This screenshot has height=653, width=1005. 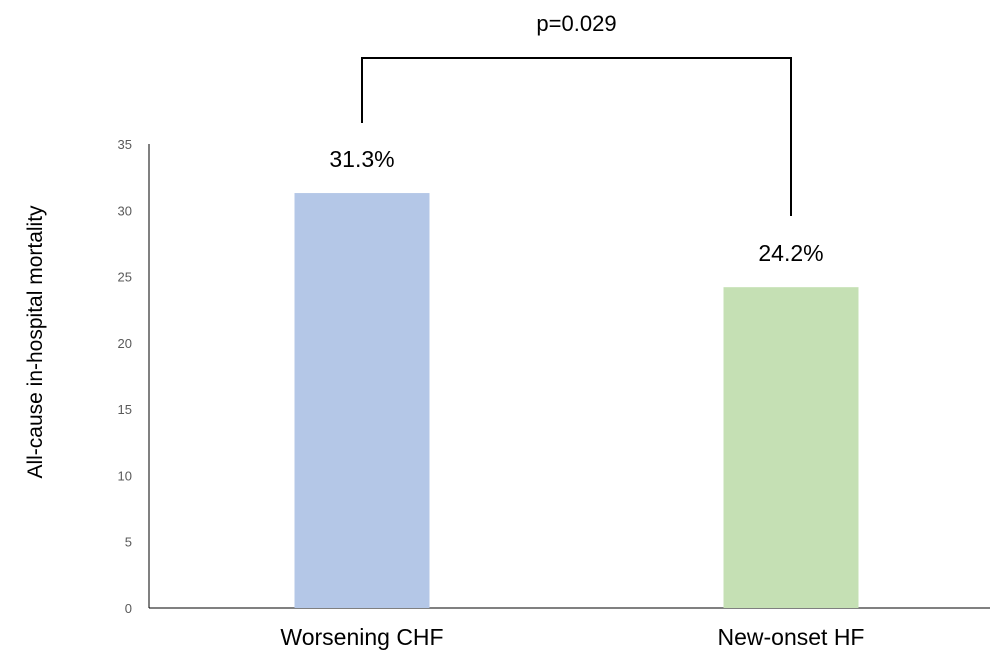 What do you see at coordinates (35, 342) in the screenshot?
I see `y-axis-label: All-cause in-hospital mortality` at bounding box center [35, 342].